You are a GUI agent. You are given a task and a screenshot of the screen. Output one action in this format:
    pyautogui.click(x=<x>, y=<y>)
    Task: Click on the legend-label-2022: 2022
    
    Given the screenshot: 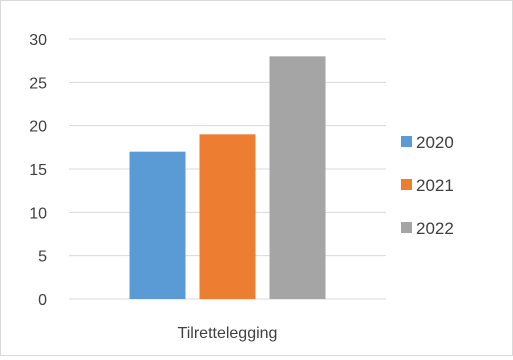 What is the action you would take?
    pyautogui.click(x=435, y=228)
    